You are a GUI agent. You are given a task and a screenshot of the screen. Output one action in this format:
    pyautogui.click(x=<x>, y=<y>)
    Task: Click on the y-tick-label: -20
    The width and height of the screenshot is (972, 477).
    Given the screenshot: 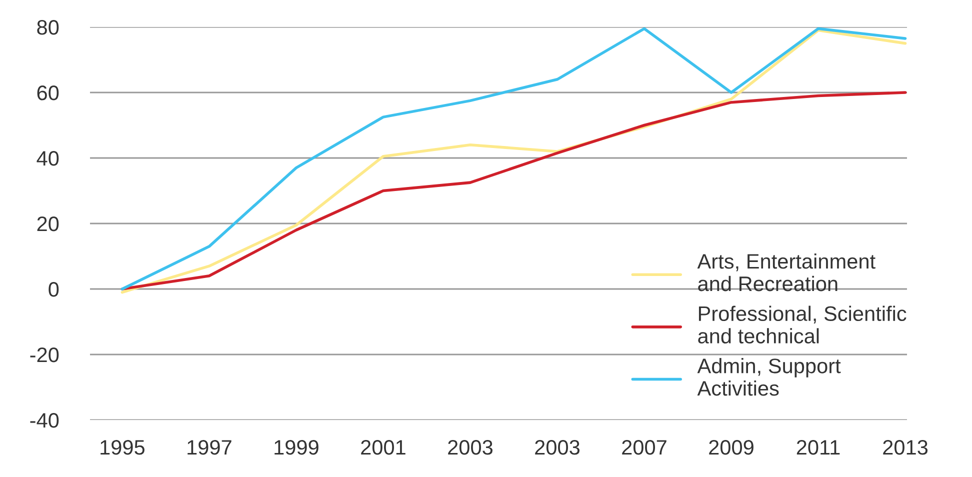 What is the action you would take?
    pyautogui.click(x=44, y=355)
    